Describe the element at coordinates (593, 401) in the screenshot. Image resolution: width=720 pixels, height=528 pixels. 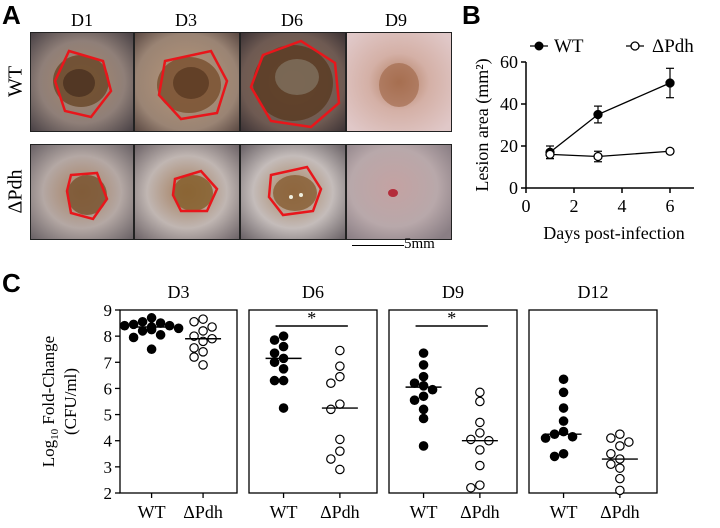
I see `subplot-frame-d12` at that location.